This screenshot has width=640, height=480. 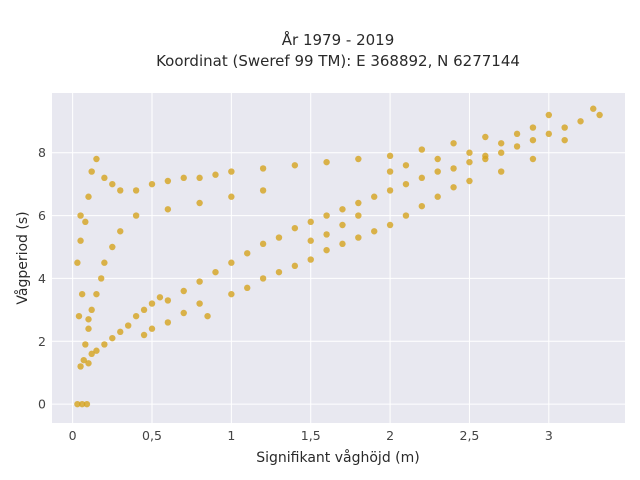 What do you see at coordinates (42, 341) in the screenshot?
I see `y-tick-label: 2` at bounding box center [42, 341].